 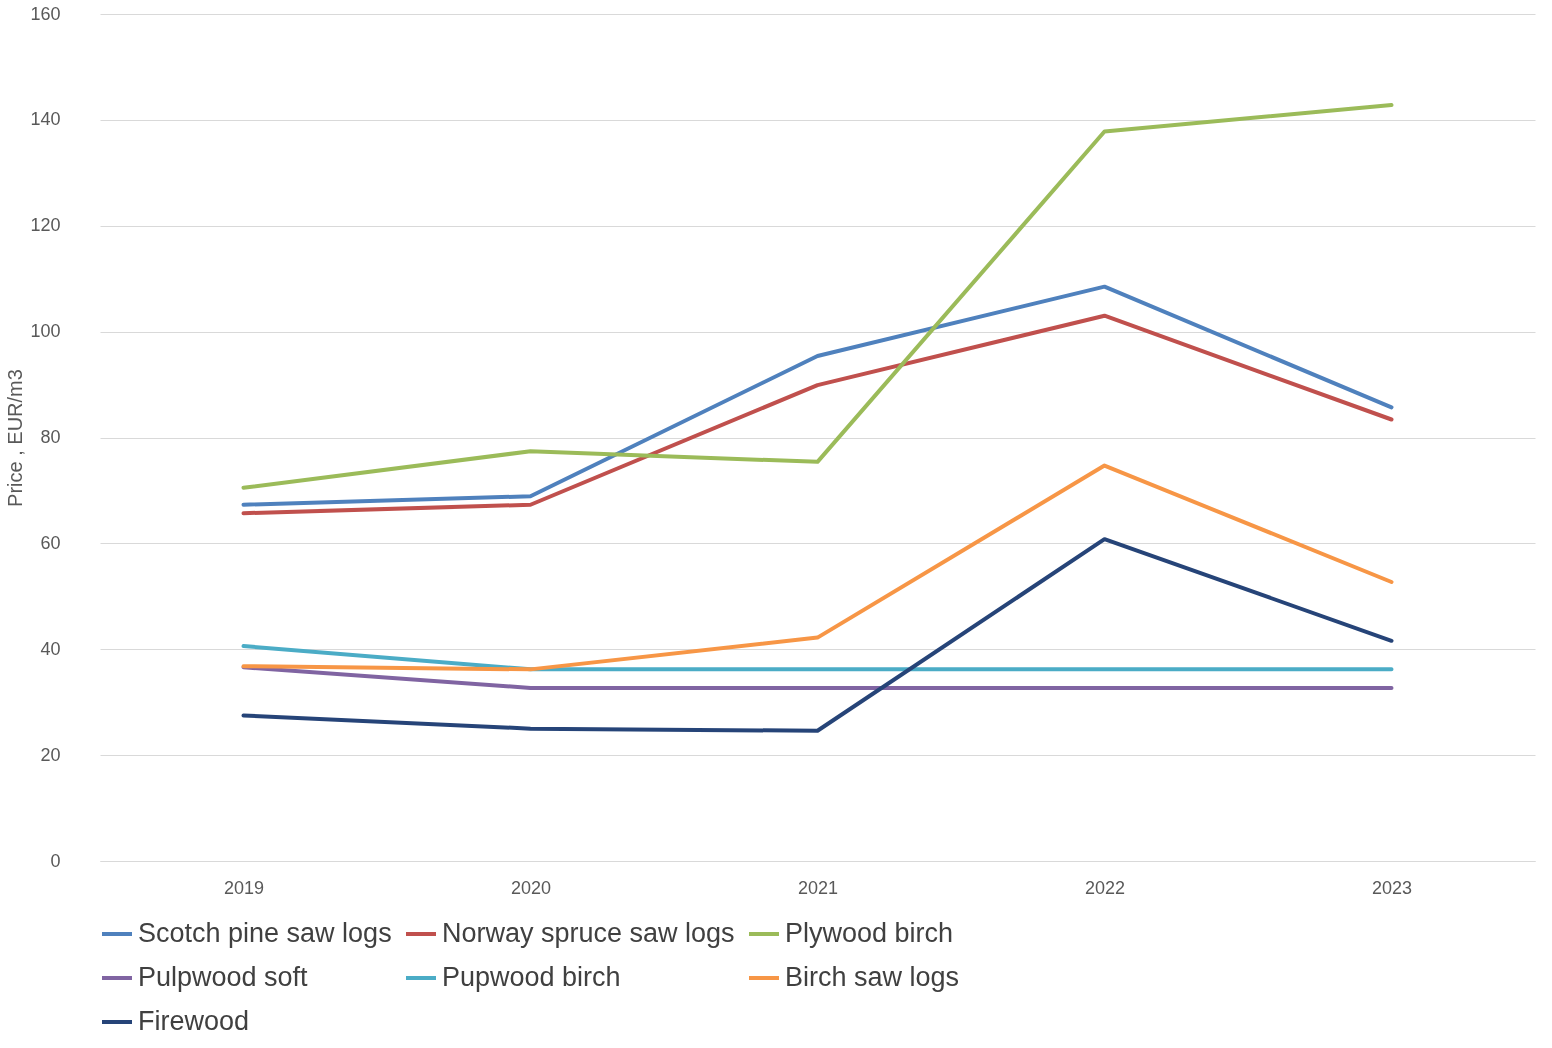 What do you see at coordinates (265, 933) in the screenshot?
I see `legend-label: Scotch pine saw logs` at bounding box center [265, 933].